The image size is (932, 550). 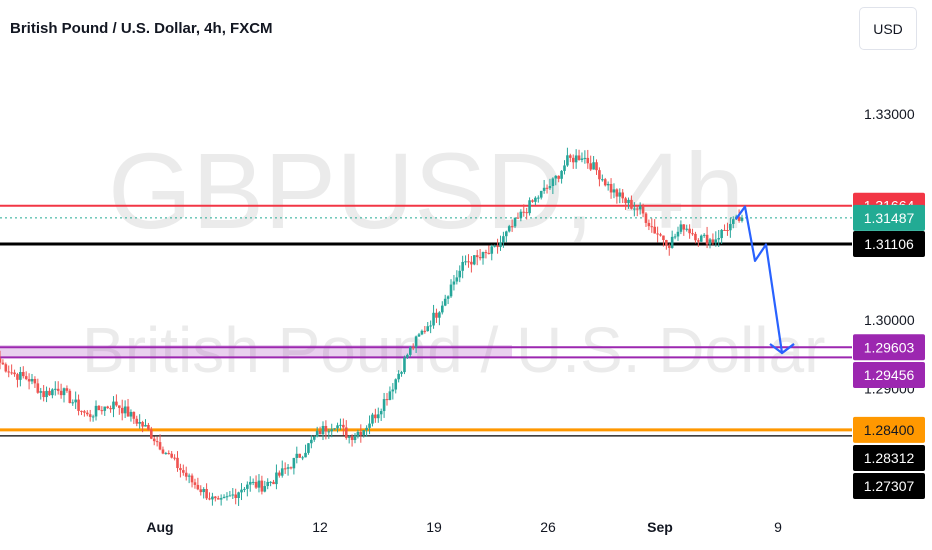 What do you see at coordinates (888, 28) in the screenshot?
I see `currency-button: USD` at bounding box center [888, 28].